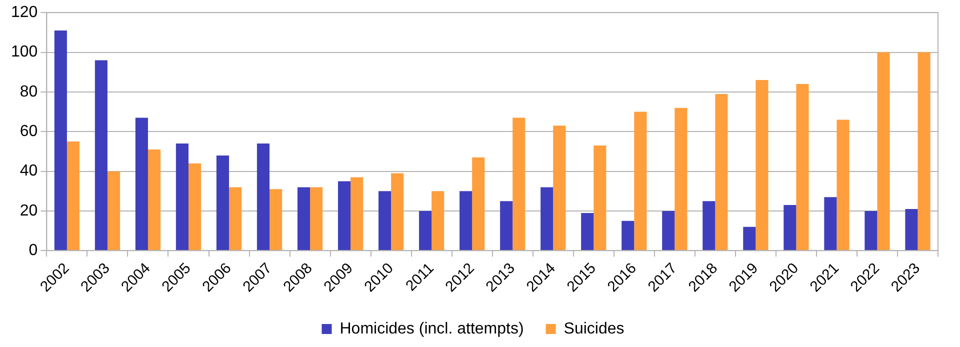 The height and width of the screenshot is (347, 960). I want to click on y-tick-label: 100, so click(24, 52).